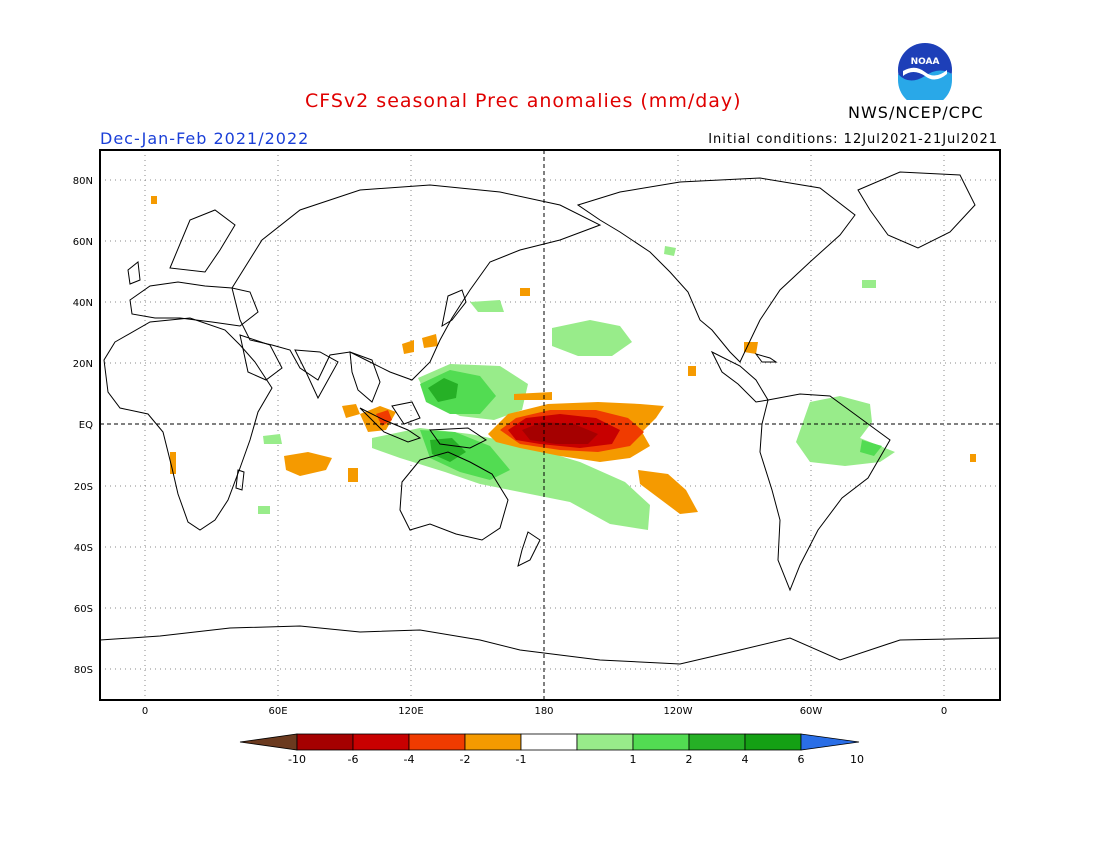 Image resolution: width=1100 pixels, height=850 pixels. I want to click on lat-label: 40N, so click(83, 303).